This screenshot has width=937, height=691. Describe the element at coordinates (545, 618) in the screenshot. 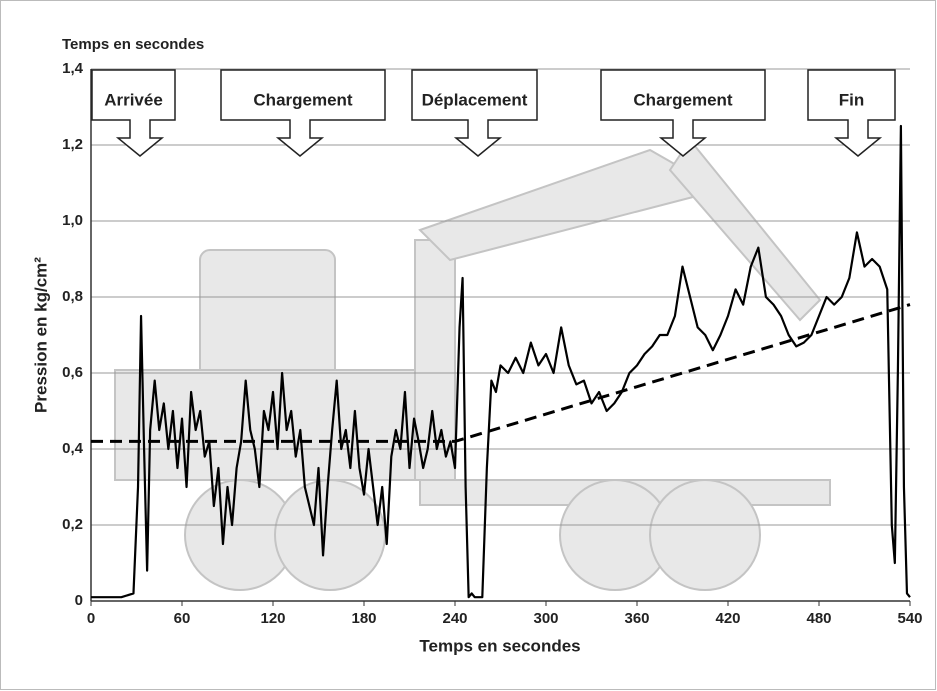

I see `x-tick-label: 300` at that location.